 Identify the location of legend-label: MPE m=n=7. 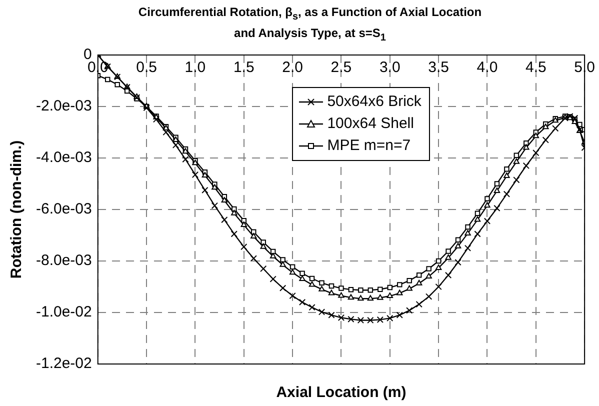
(369, 146).